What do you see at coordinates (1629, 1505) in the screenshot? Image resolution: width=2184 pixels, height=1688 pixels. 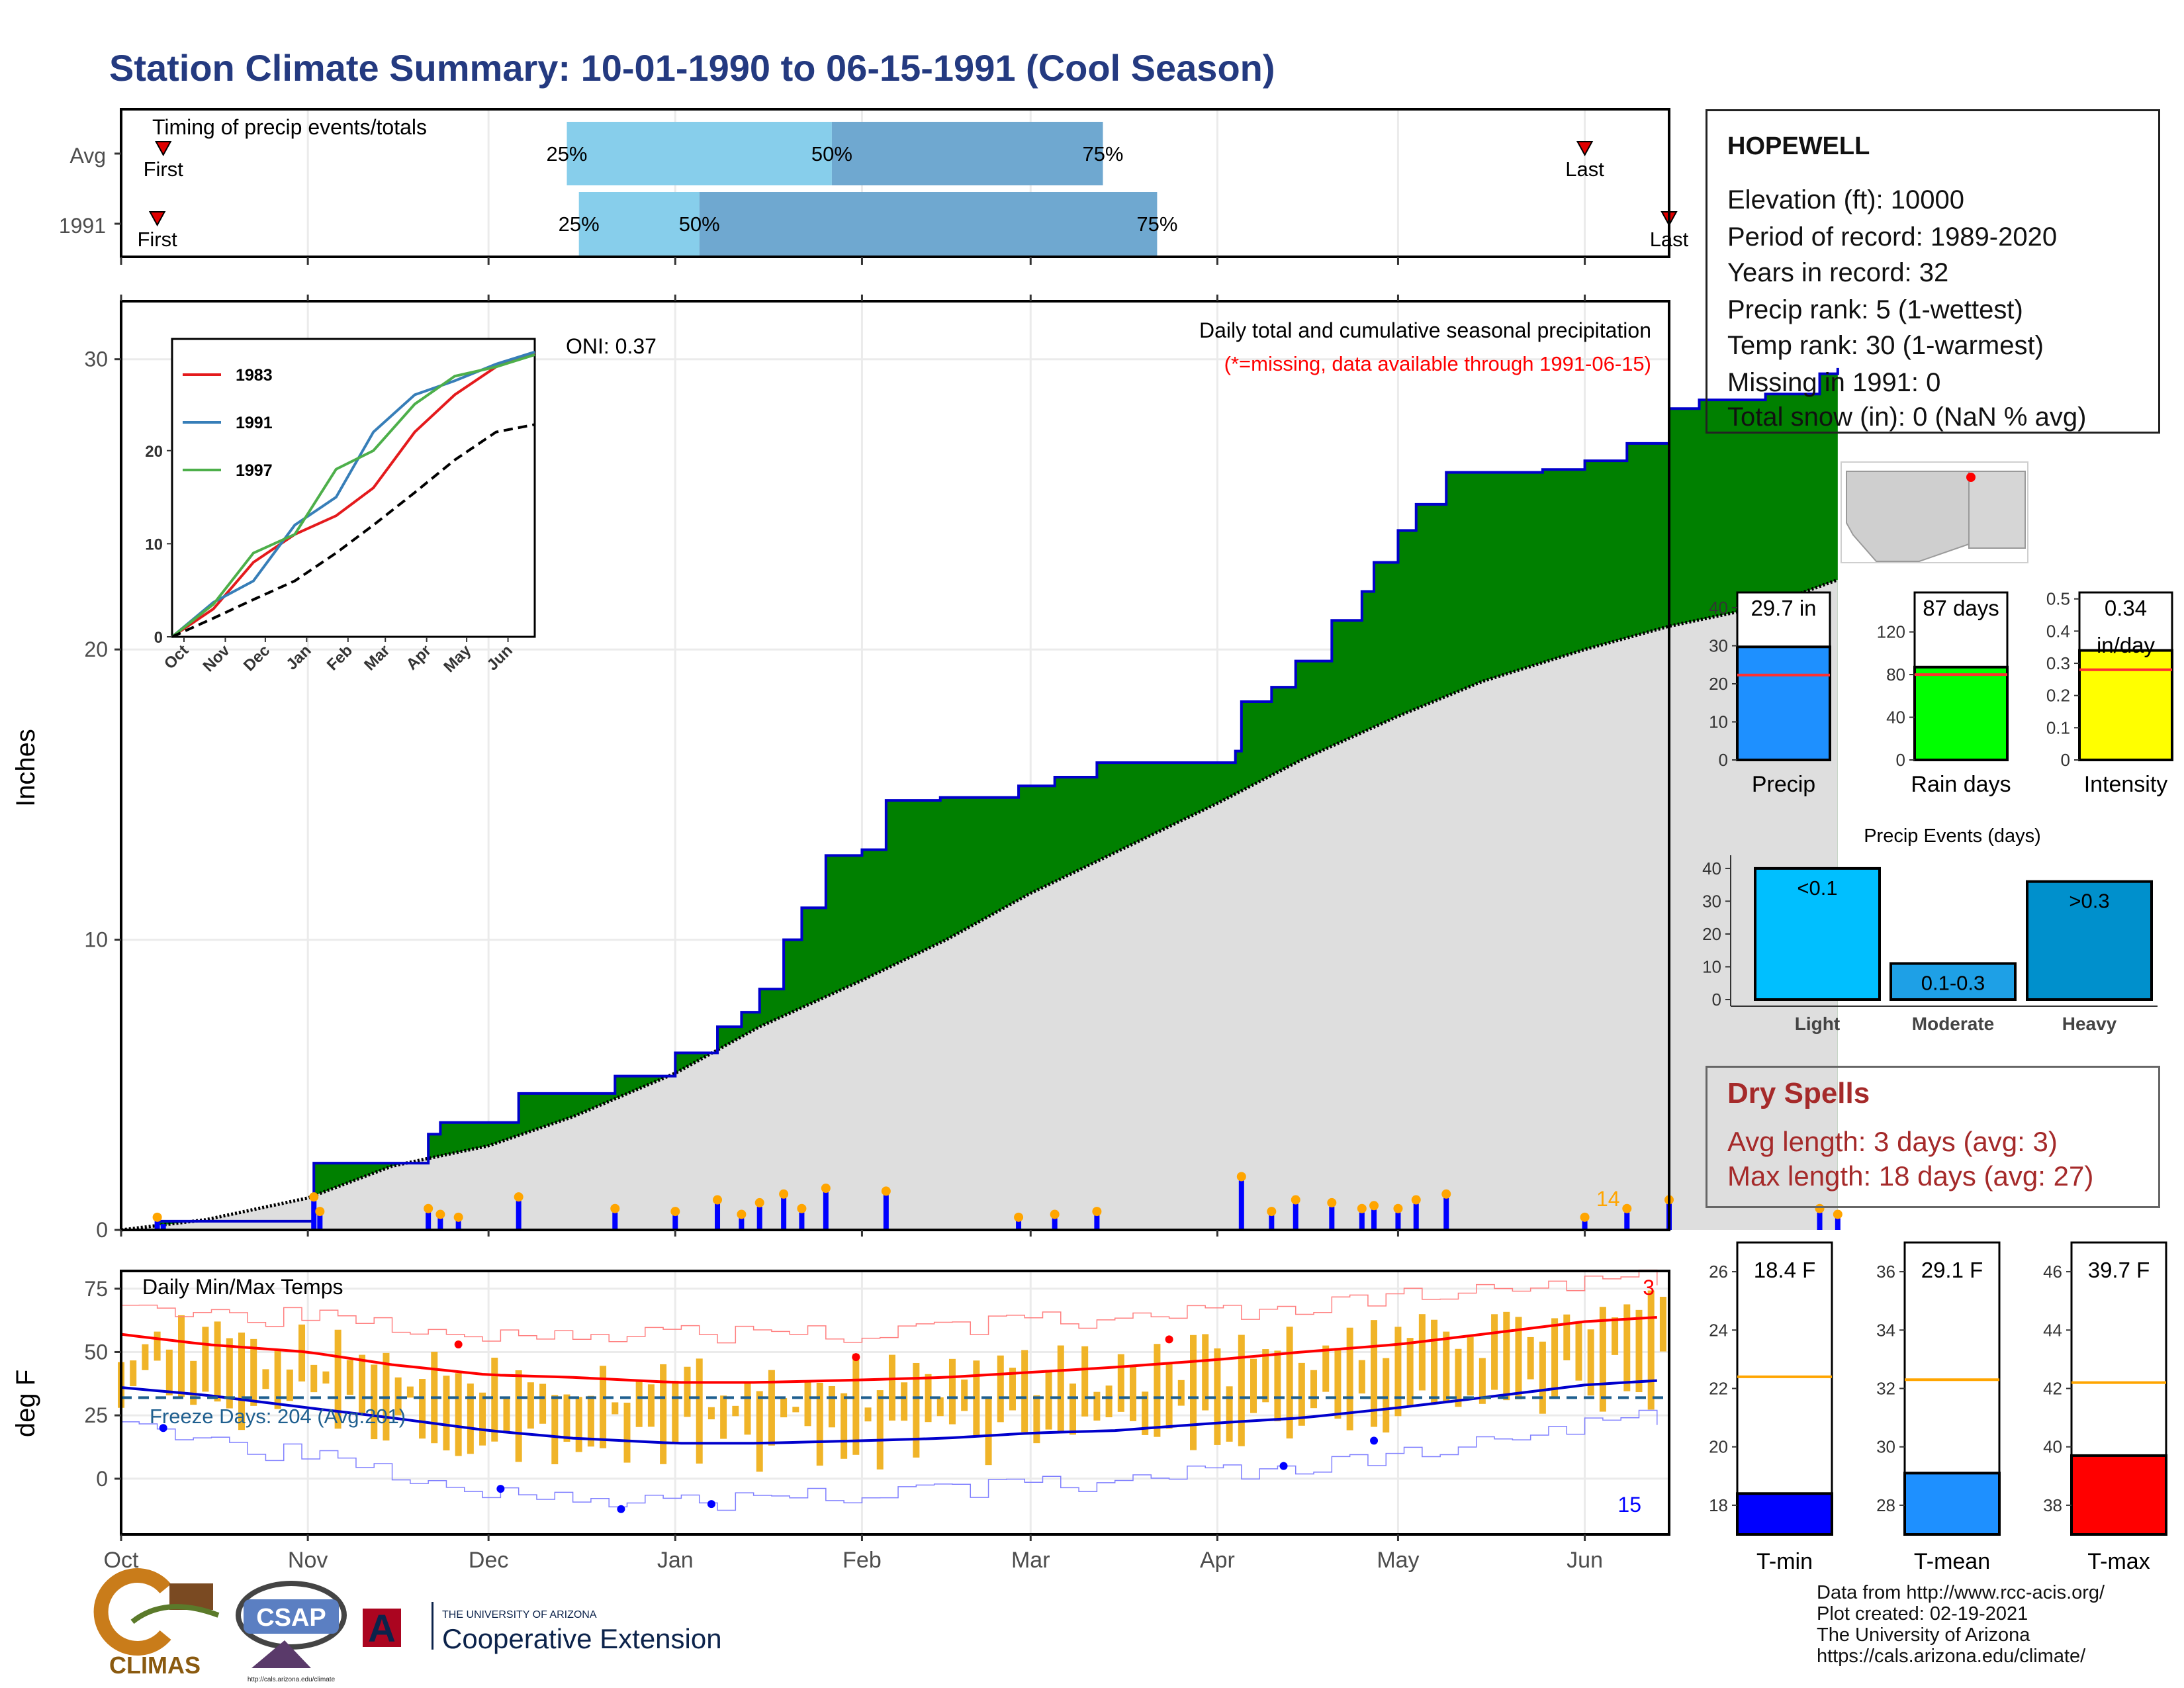 I see `record-low-count: 15` at bounding box center [1629, 1505].